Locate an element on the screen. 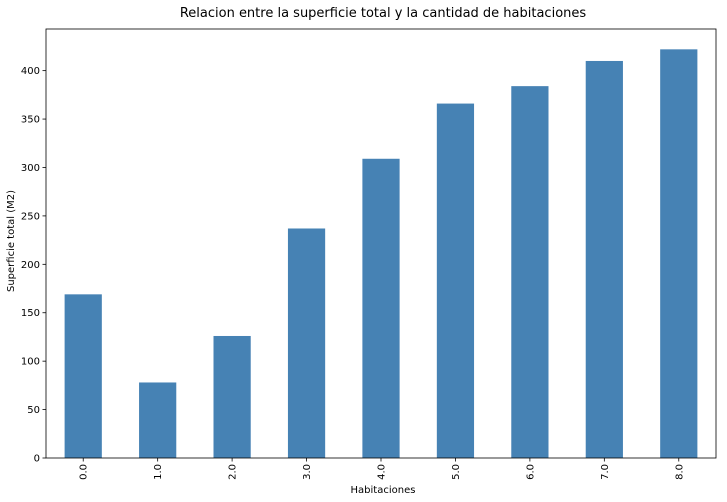 This screenshot has width=727, height=502. y-tick-label-250: 250 is located at coordinates (30, 216).